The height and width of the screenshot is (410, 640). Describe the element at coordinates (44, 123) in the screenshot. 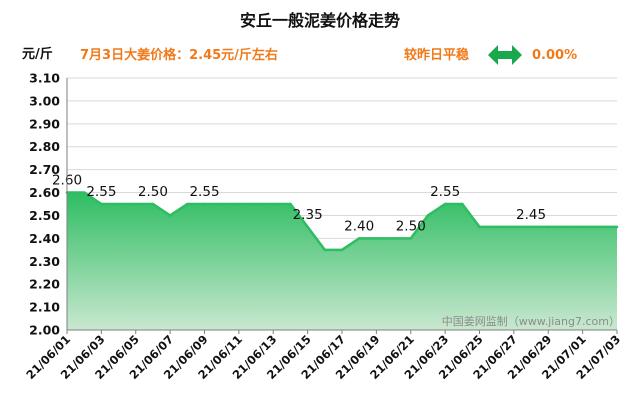

I see `y-tick-label: 2.90` at that location.